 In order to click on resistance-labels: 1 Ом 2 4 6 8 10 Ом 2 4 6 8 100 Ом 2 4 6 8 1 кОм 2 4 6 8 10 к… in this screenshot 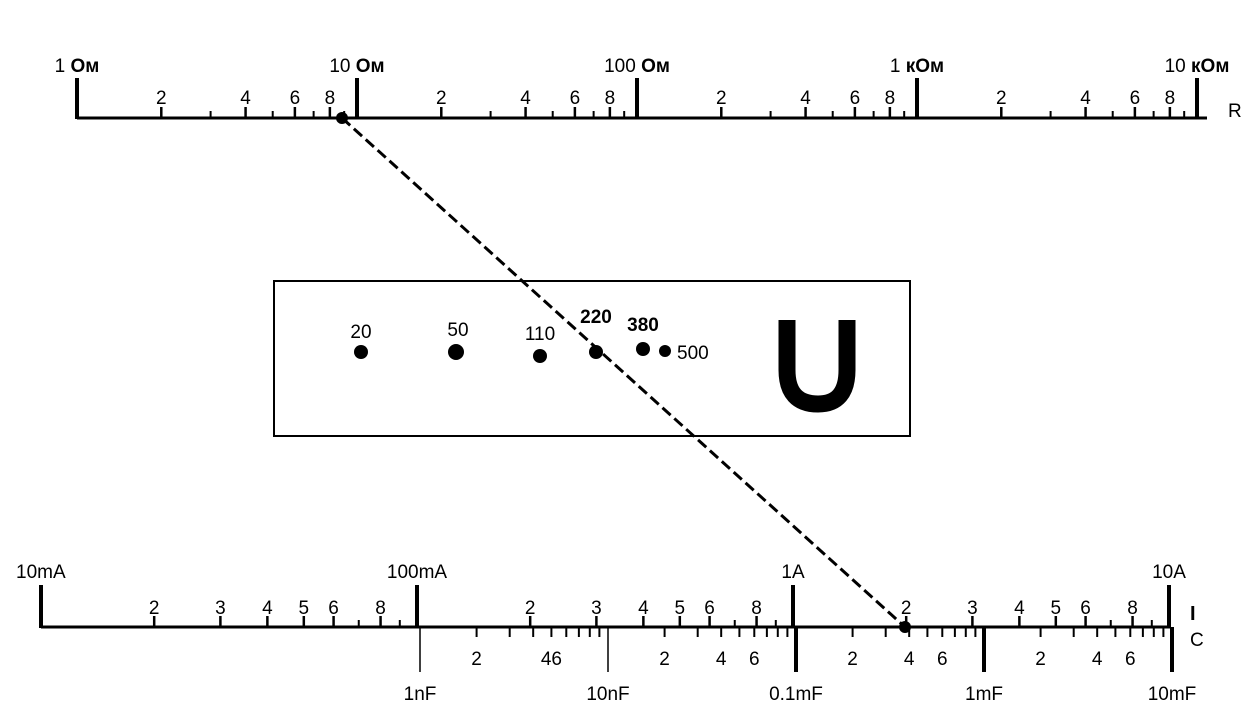, I will do `click(642, 82)`.